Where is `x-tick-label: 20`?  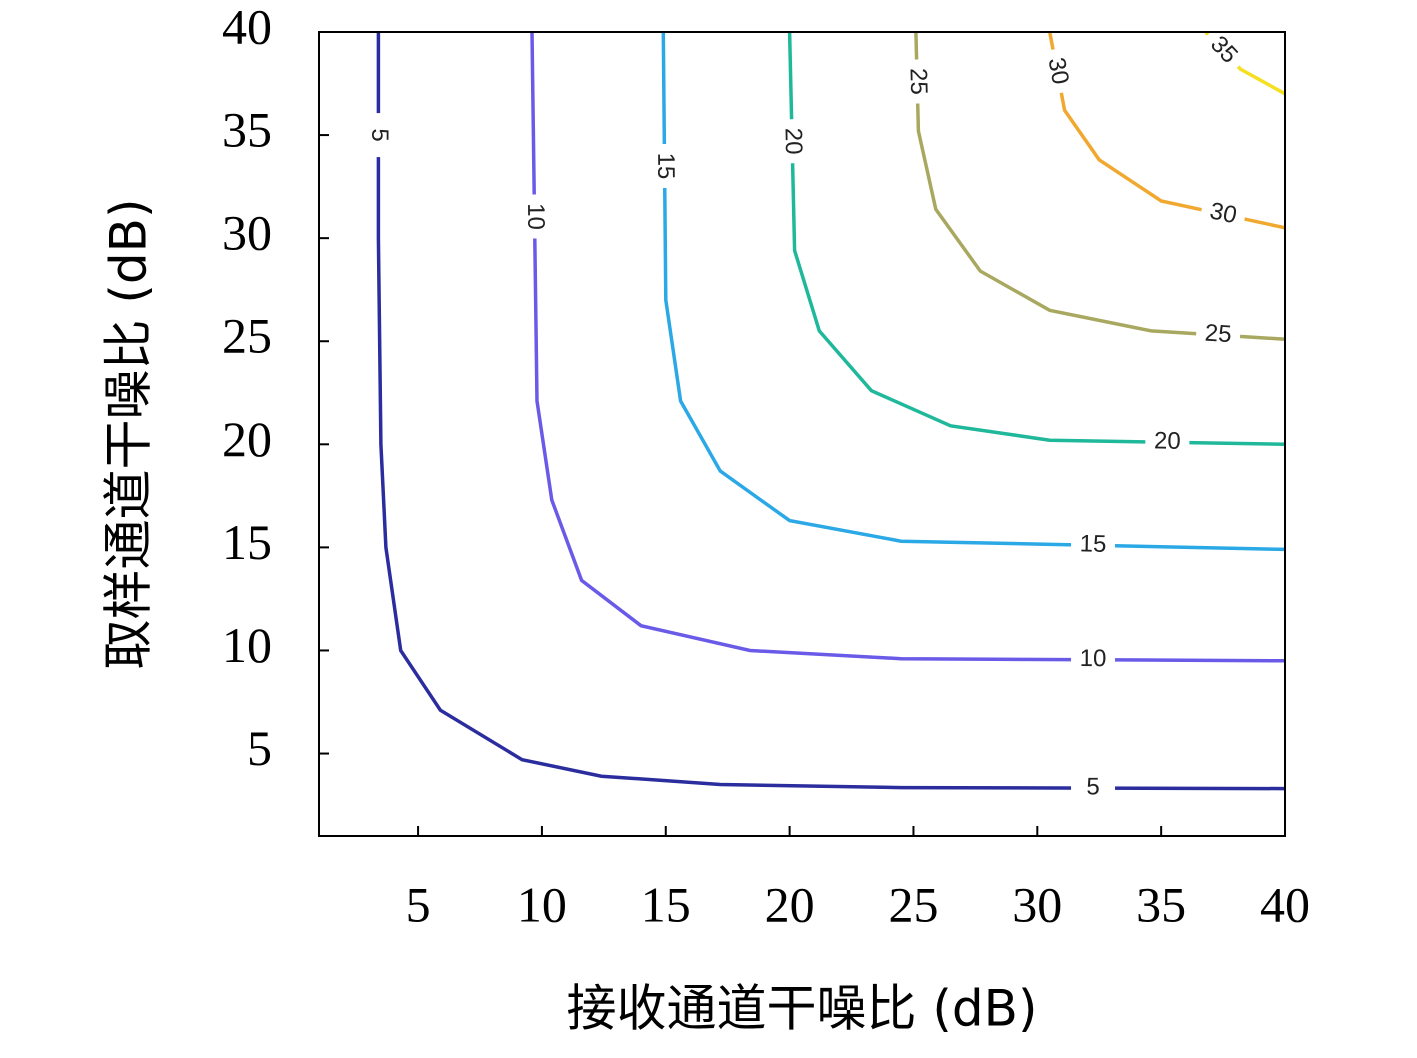
x-tick-label: 20 is located at coordinates (790, 904).